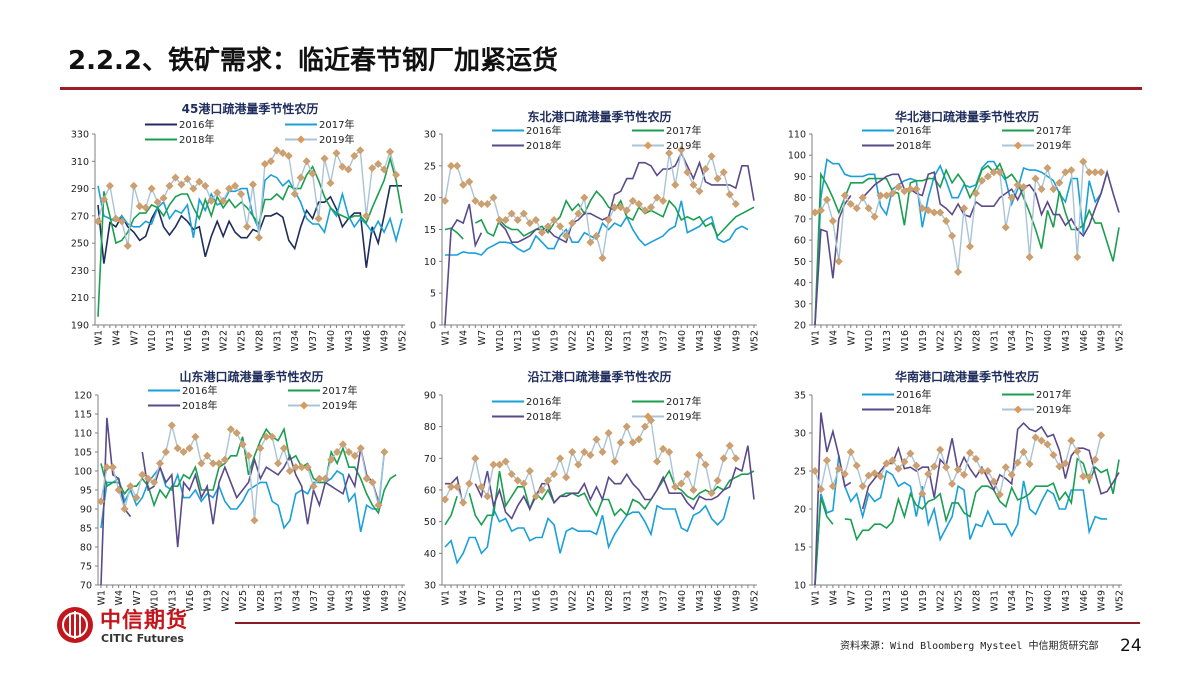 This screenshot has height=675, width=1200. What do you see at coordinates (683, 401) in the screenshot?
I see `legend-label: 2017年` at bounding box center [683, 401].